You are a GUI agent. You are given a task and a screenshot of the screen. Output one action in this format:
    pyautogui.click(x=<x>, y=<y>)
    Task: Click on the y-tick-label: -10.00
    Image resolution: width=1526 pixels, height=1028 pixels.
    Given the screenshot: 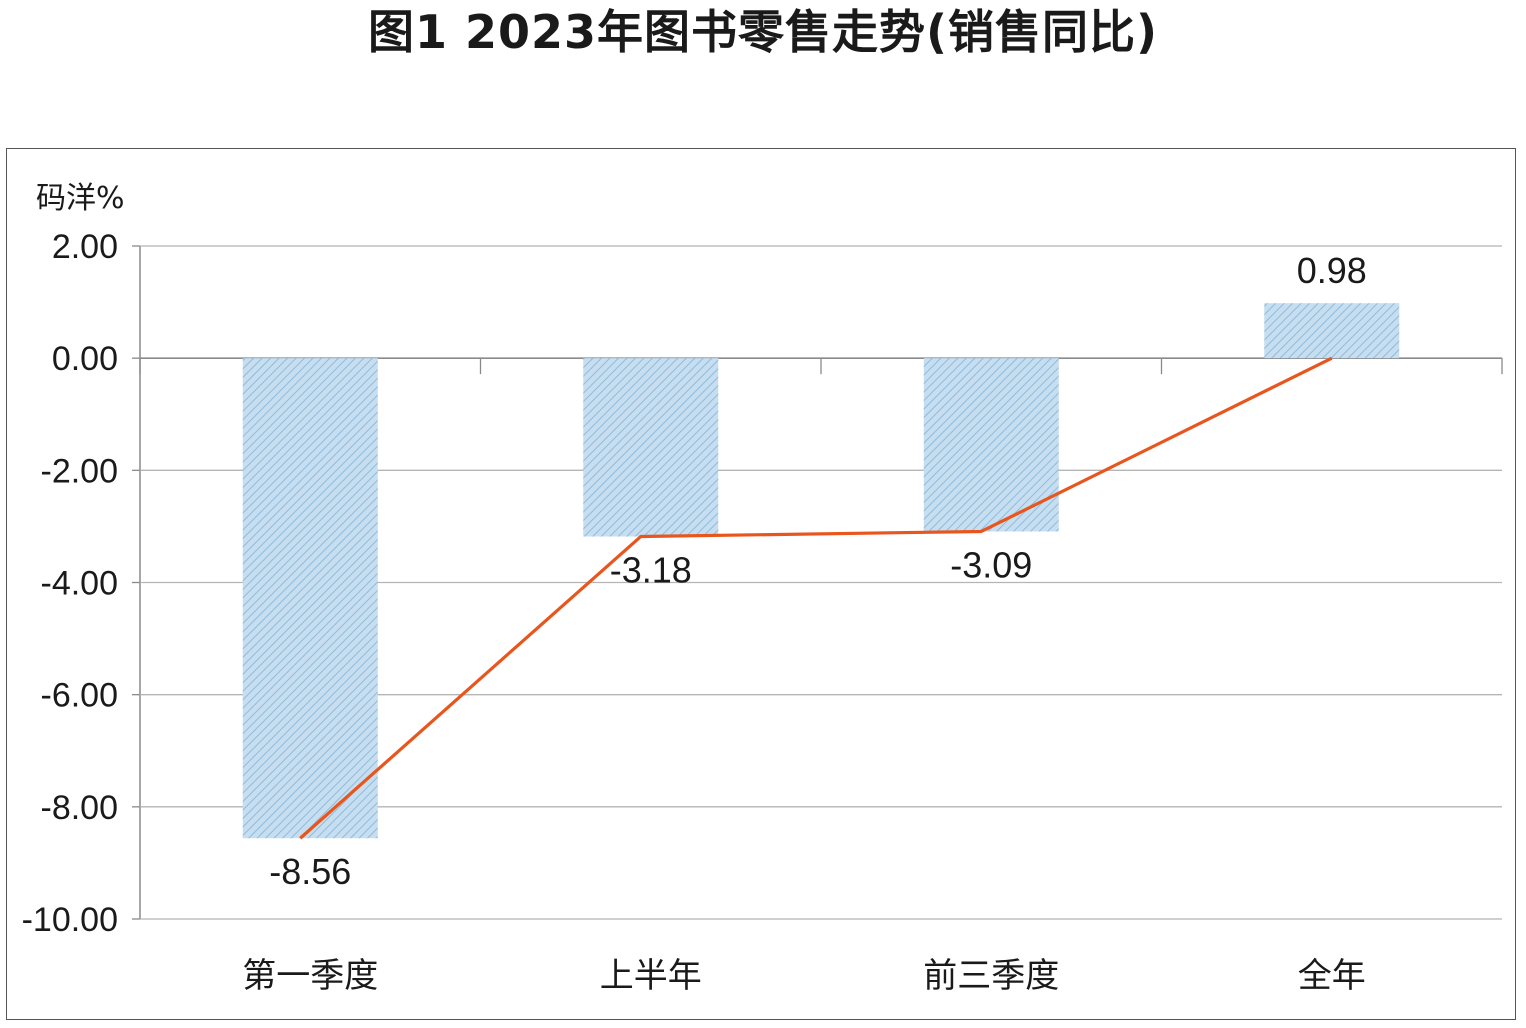 What is the action you would take?
    pyautogui.click(x=70, y=920)
    